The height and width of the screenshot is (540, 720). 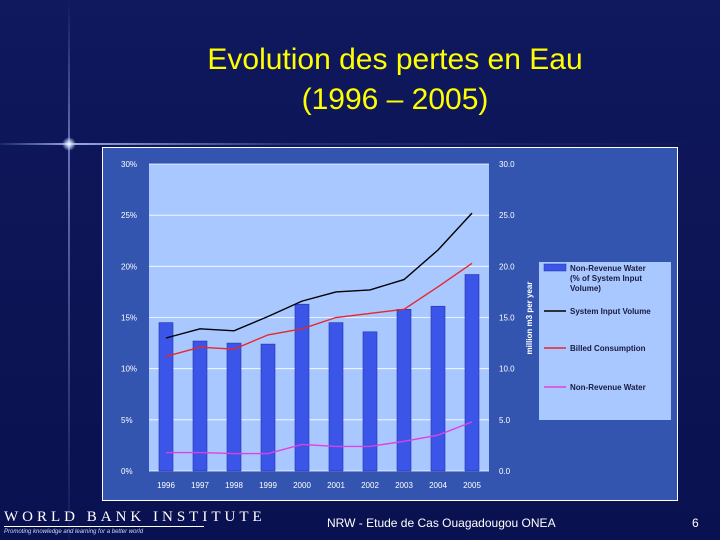 What do you see at coordinates (360, 144) in the screenshot?
I see `lens-flare-horizontal` at bounding box center [360, 144].